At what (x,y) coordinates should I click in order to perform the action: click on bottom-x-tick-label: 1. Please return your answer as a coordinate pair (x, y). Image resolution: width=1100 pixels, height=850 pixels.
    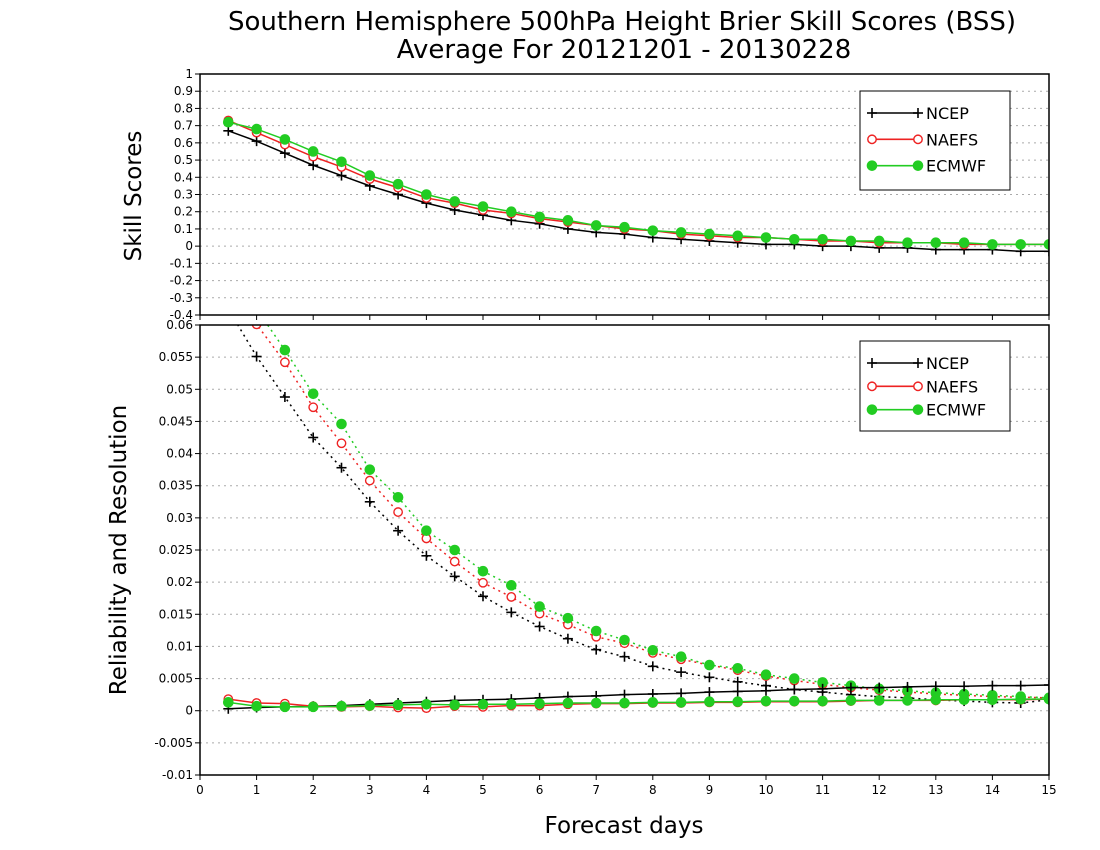
    Looking at the image, I should click on (257, 790).